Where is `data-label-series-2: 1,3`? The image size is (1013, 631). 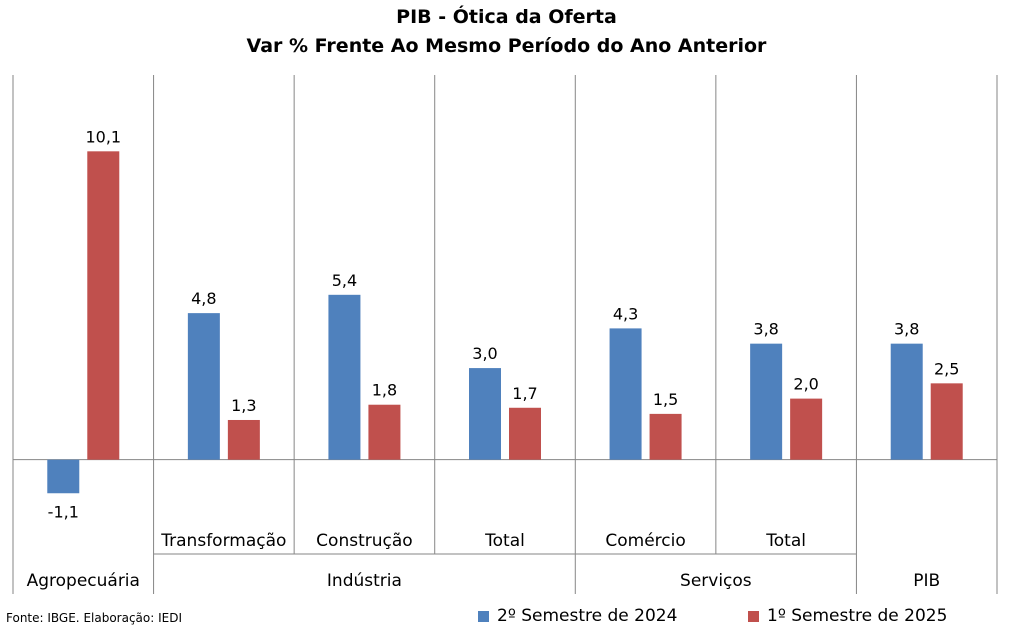 data-label-series-2: 1,3 is located at coordinates (243, 405).